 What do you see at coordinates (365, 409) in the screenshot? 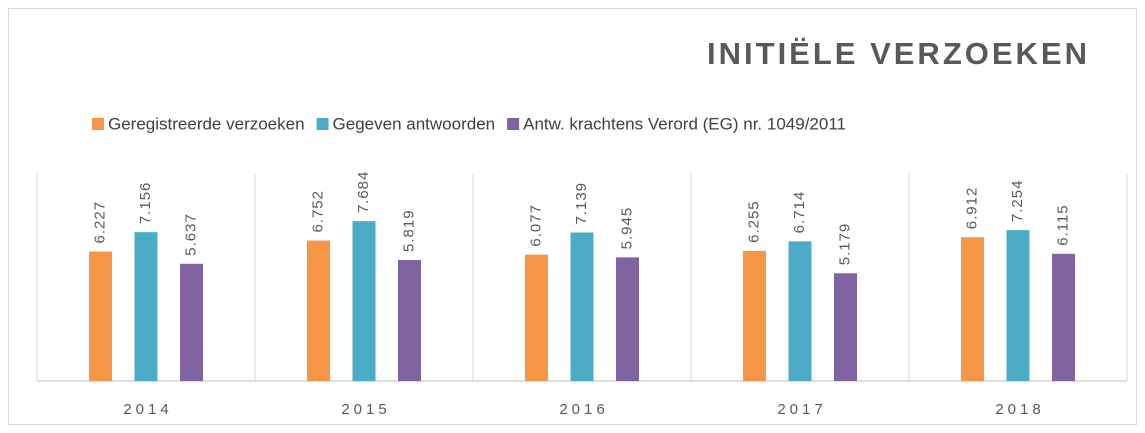
I see `x-tick-label: 2015` at bounding box center [365, 409].